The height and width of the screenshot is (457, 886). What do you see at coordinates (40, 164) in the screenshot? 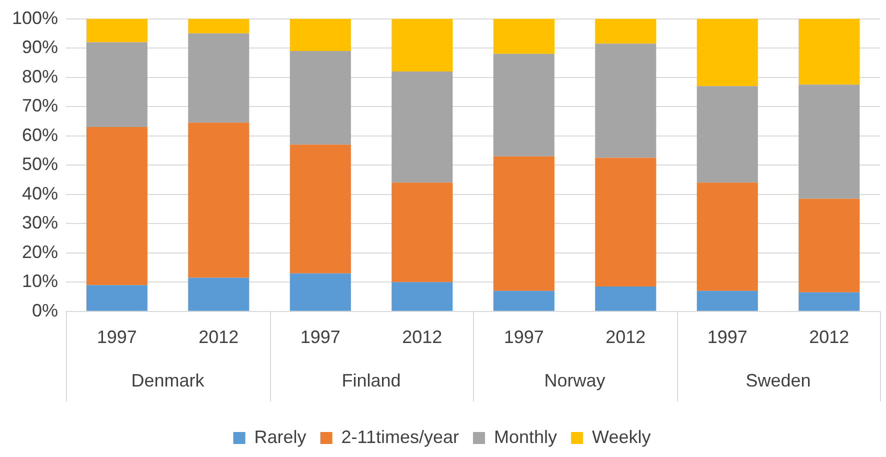
I see `y-tick-label: 50%` at bounding box center [40, 164].